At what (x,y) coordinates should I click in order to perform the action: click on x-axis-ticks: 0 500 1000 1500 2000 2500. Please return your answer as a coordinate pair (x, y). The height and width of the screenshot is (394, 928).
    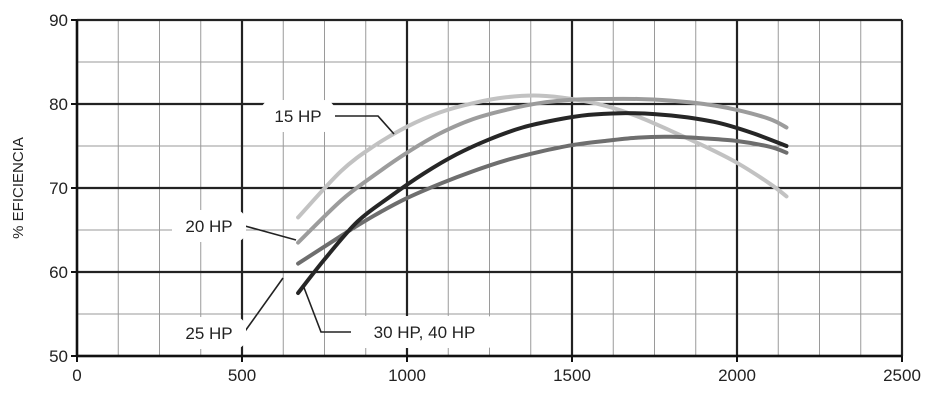
    Looking at the image, I should click on (496, 370).